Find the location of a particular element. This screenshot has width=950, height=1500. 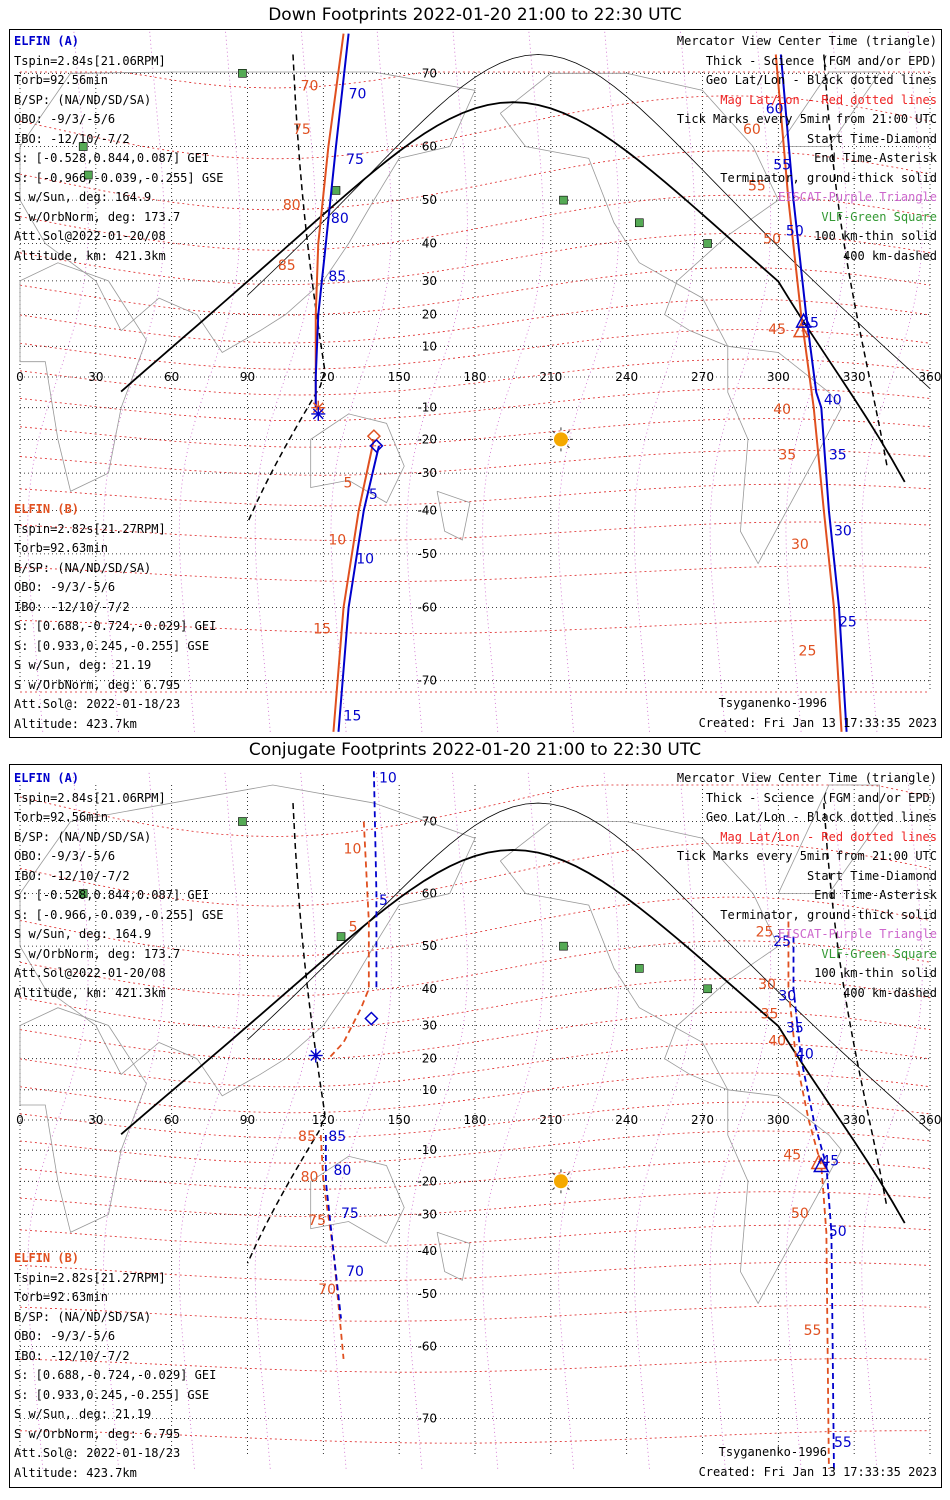

track-tick-label: 5 is located at coordinates (353, 928).